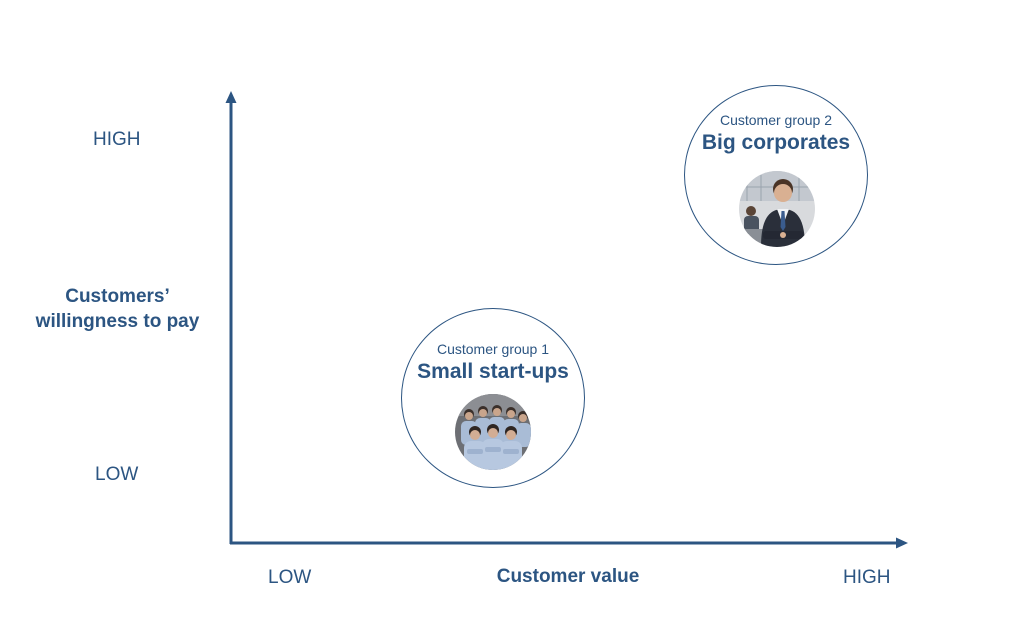  Describe the element at coordinates (867, 577) in the screenshot. I see `x-axis-high-label: HIGH` at that location.